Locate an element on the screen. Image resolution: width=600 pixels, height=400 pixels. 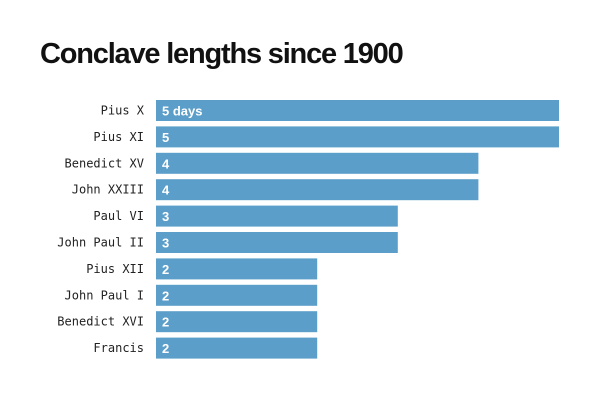
category-label: John XXIII is located at coordinates (108, 190).